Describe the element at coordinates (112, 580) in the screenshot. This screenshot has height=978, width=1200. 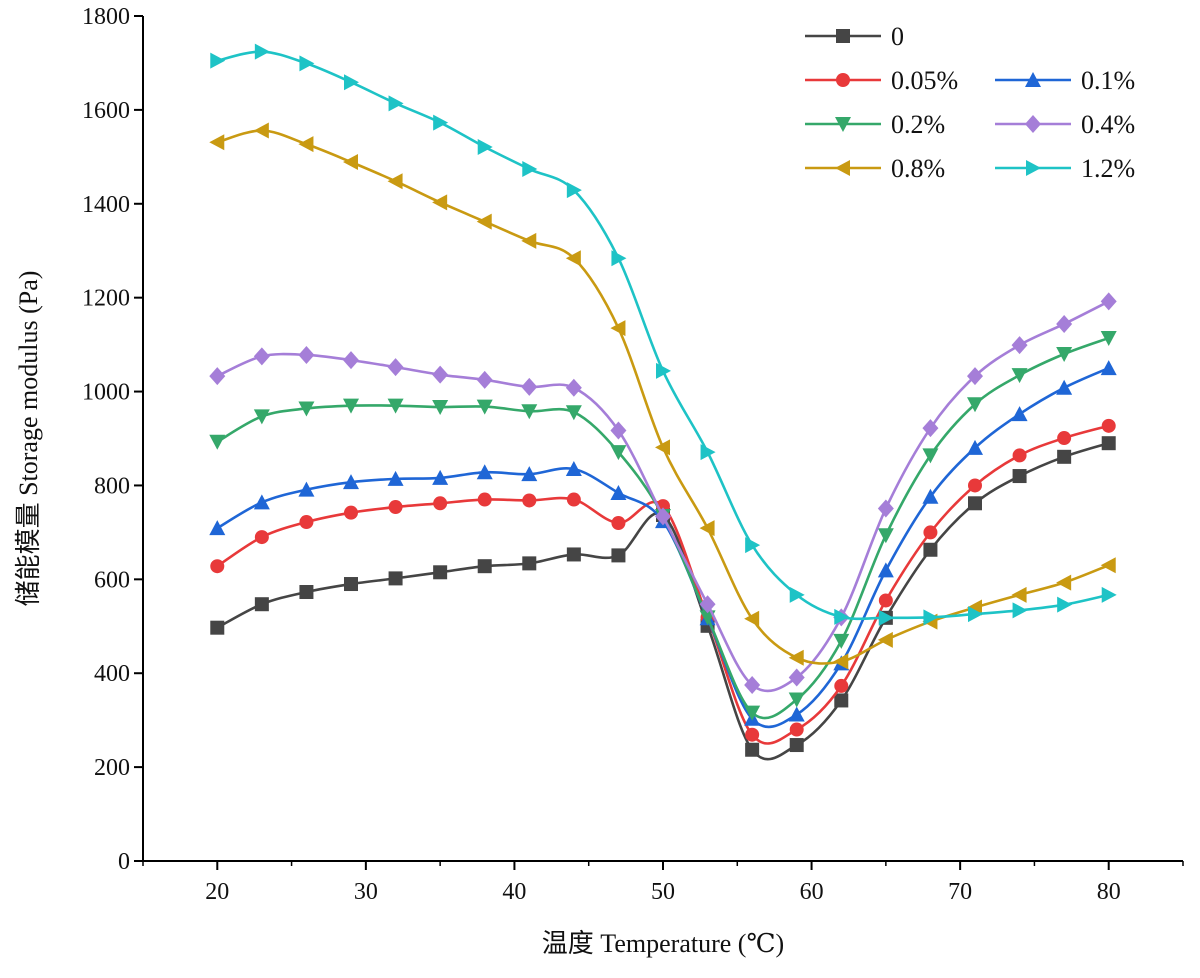
I see `y-tick-label: 600` at that location.